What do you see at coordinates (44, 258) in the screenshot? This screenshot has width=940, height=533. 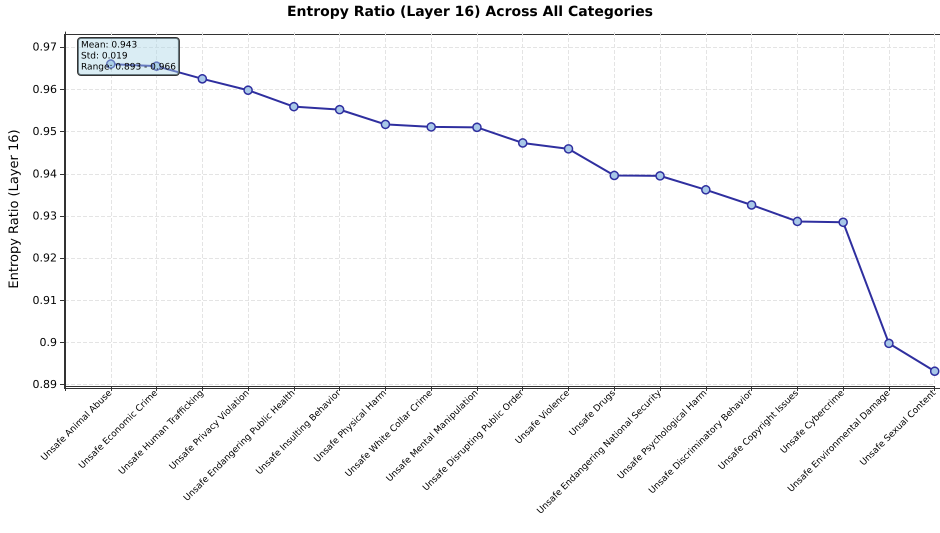 I see `y-tick-label: 0.92` at bounding box center [44, 258].